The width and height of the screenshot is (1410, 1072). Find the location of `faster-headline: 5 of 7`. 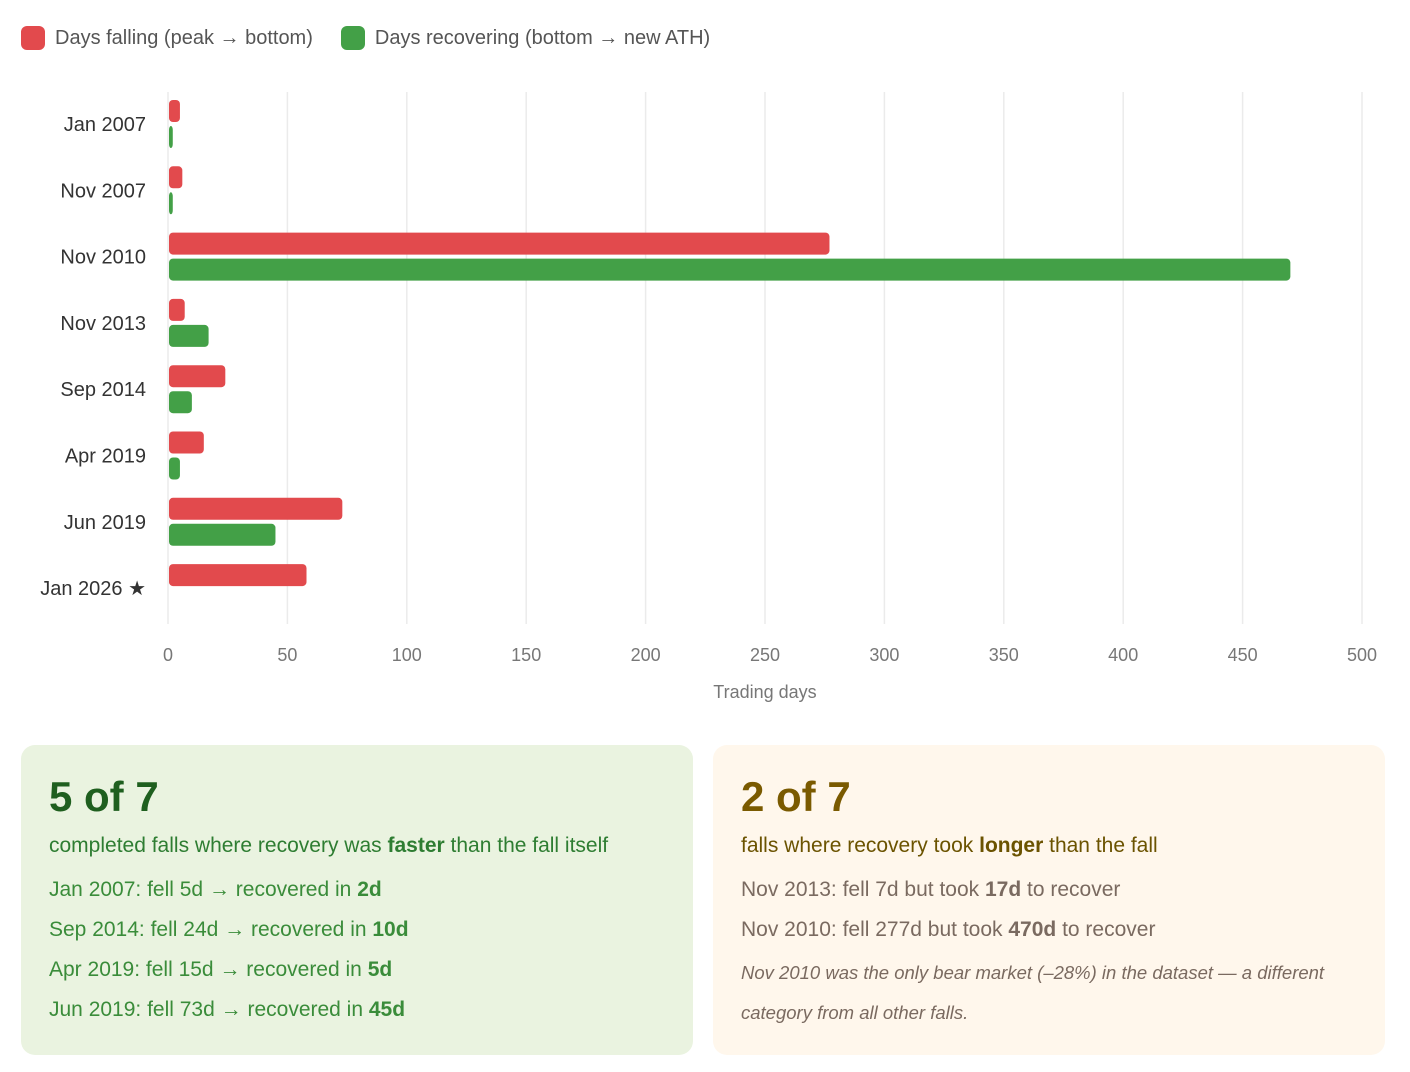

faster-headline: 5 of 7 is located at coordinates (104, 796).